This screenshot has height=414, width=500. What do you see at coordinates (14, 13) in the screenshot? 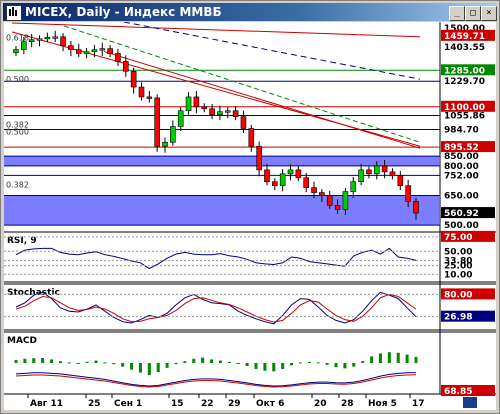
I see `chart-app-icon` at bounding box center [14, 13].